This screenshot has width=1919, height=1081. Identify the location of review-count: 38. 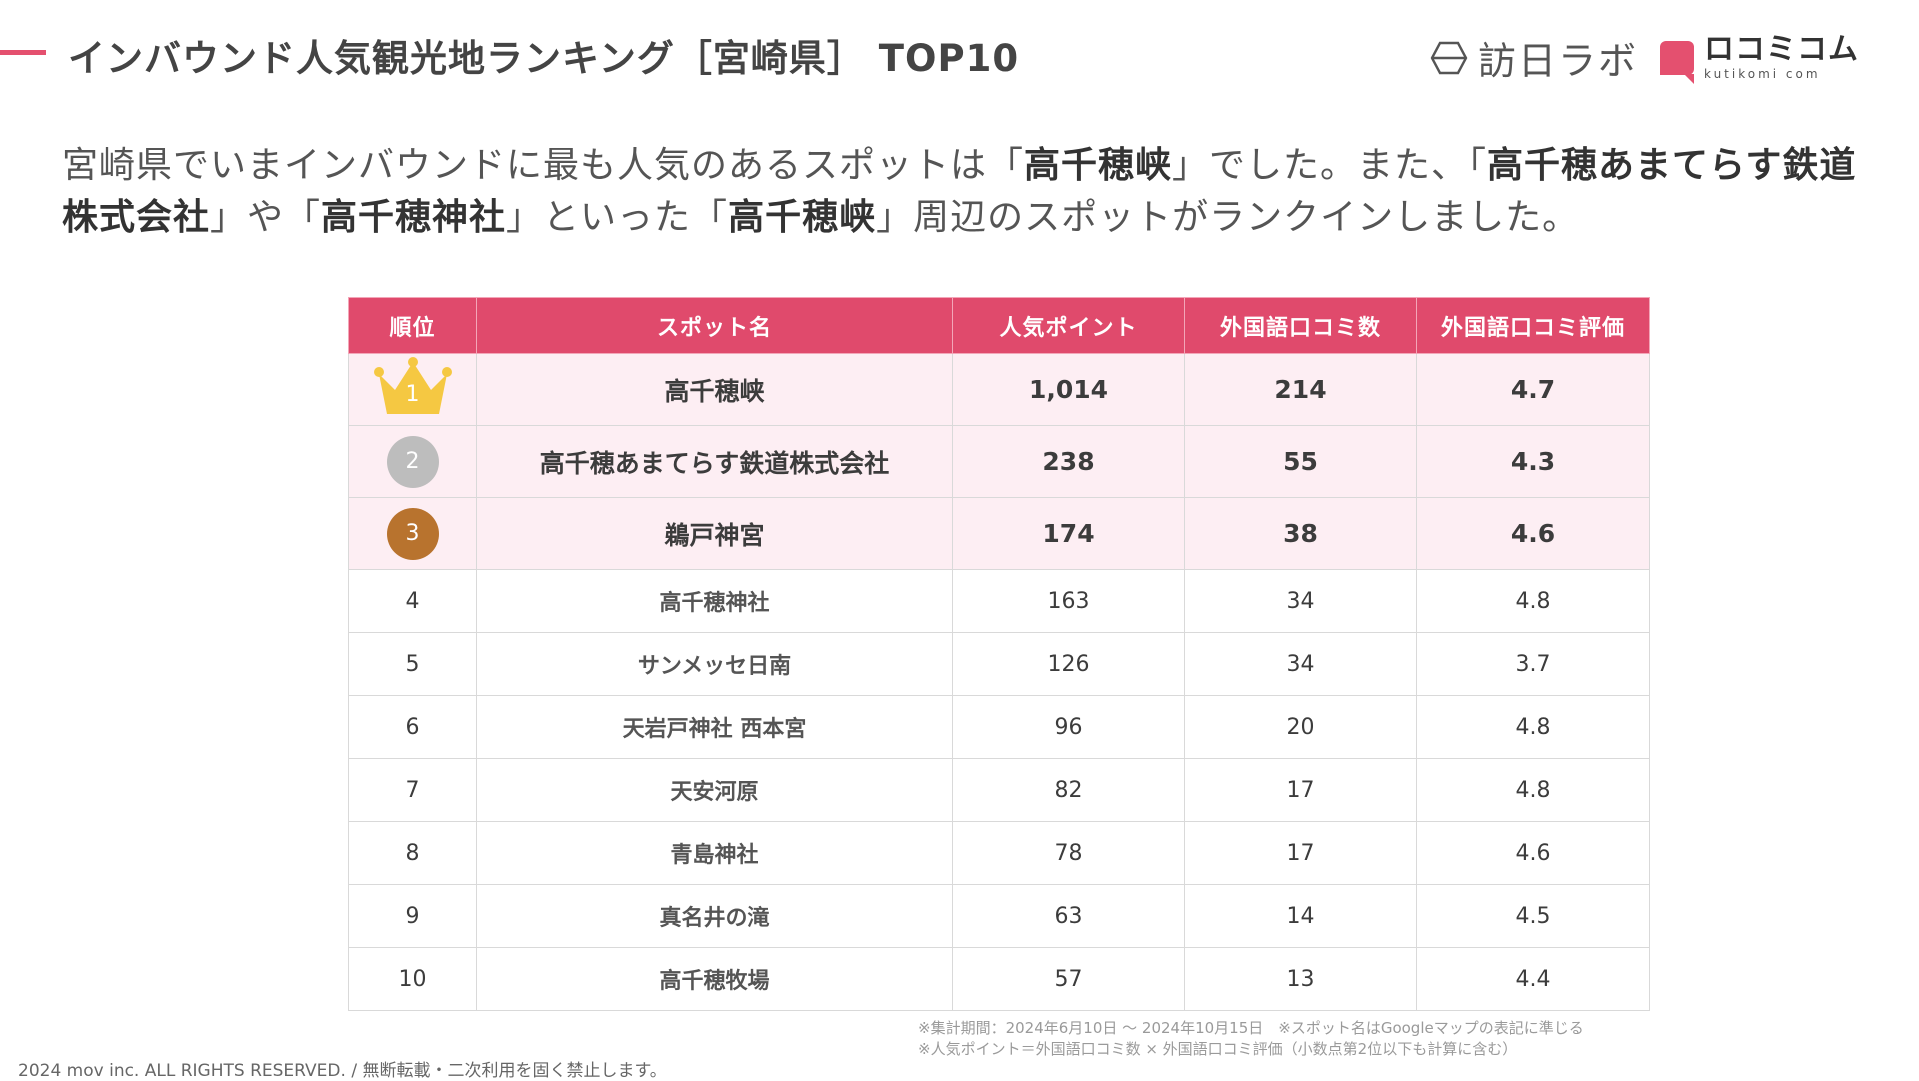
(1300, 533).